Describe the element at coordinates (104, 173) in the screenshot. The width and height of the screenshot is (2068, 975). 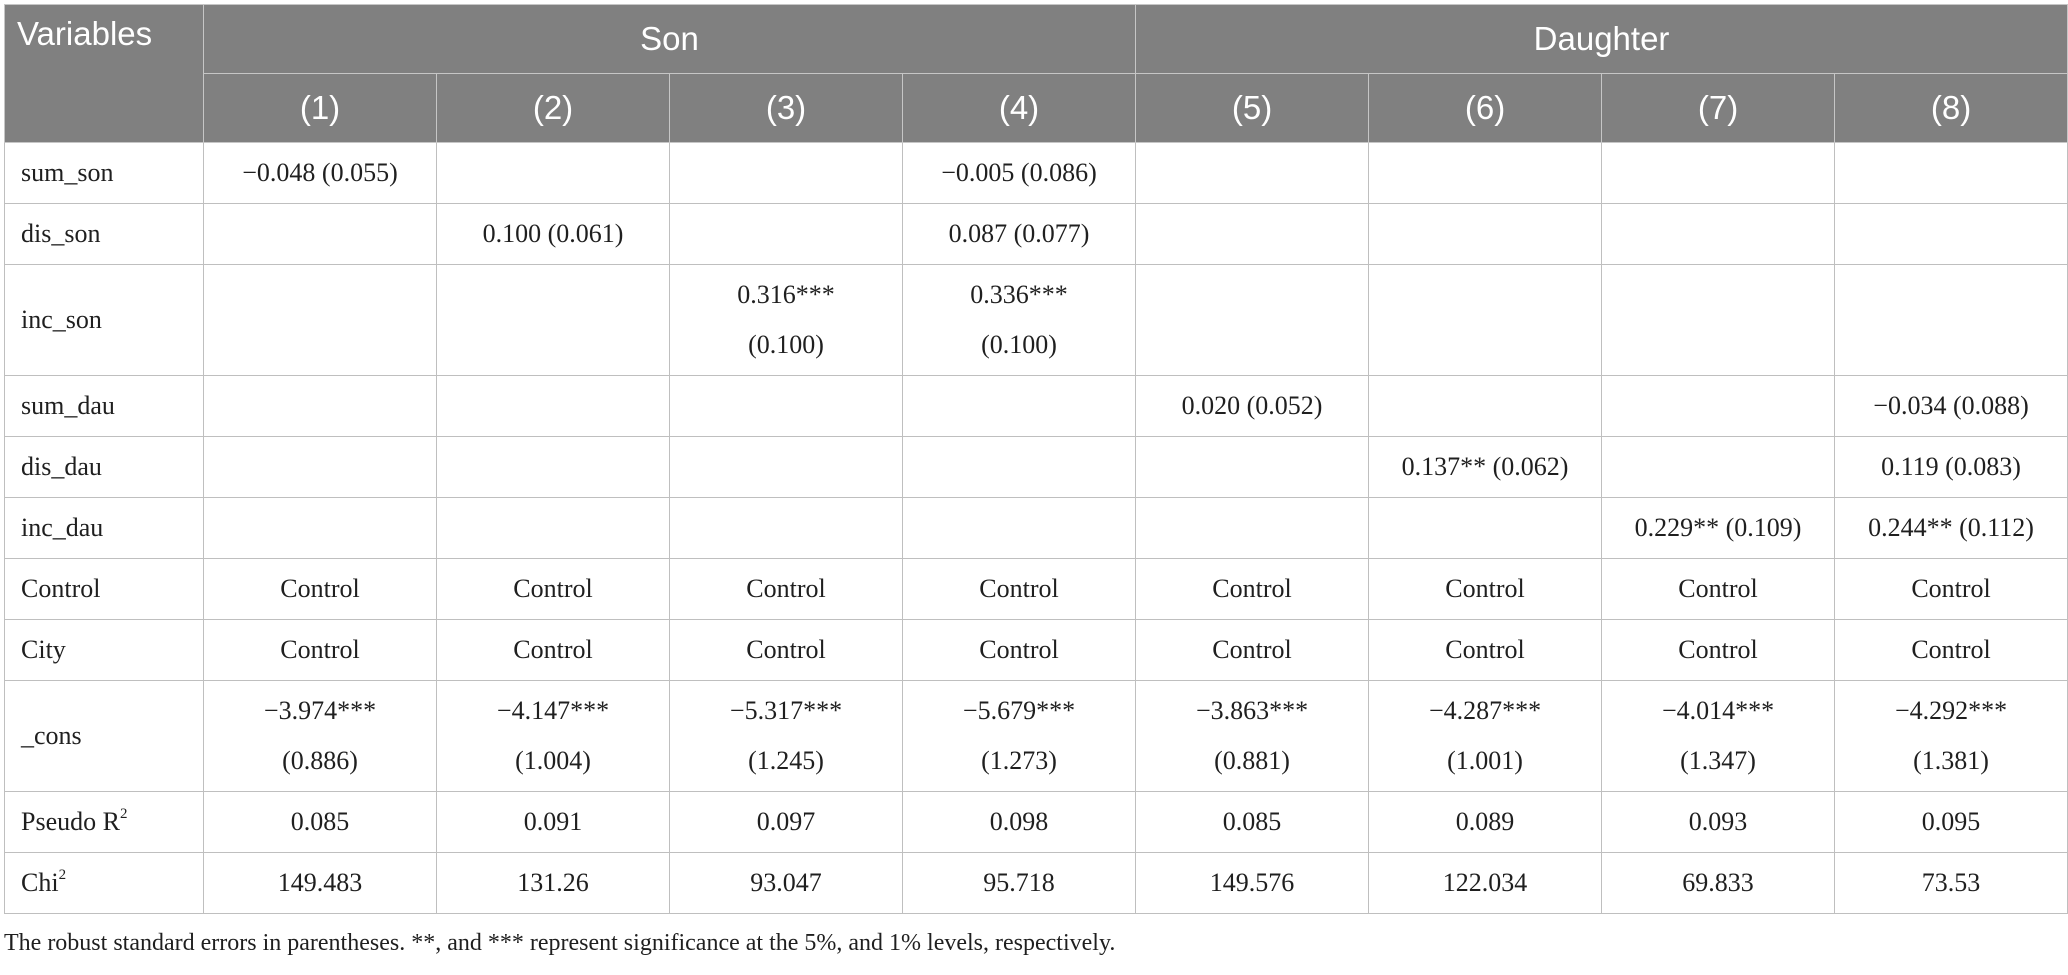
I see `row-label: sum_son` at that location.